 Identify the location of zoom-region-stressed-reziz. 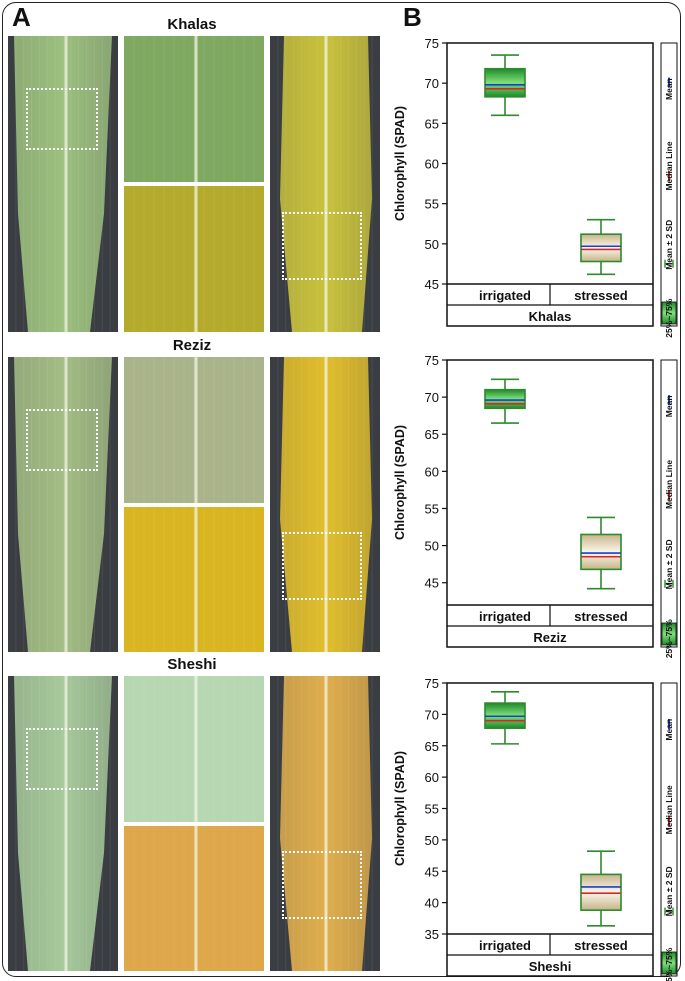
(322, 566).